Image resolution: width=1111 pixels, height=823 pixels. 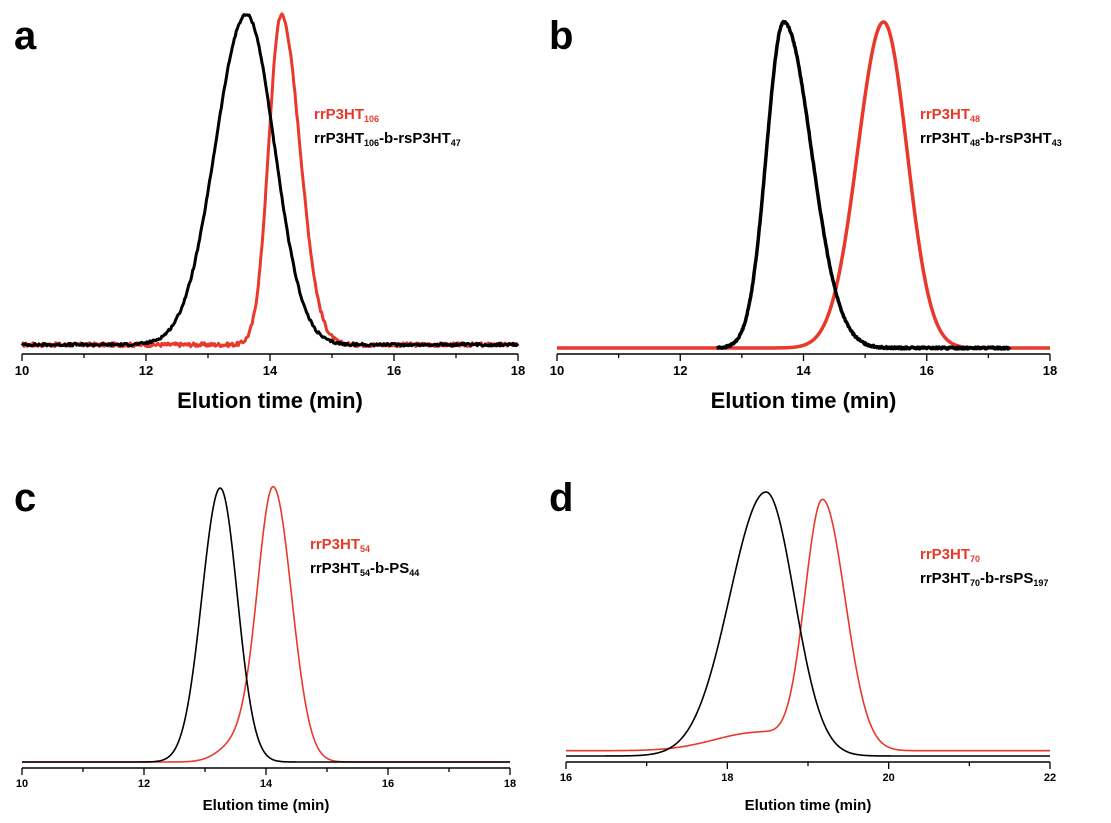 I want to click on legend-subscript: 197, so click(x=1041, y=583).